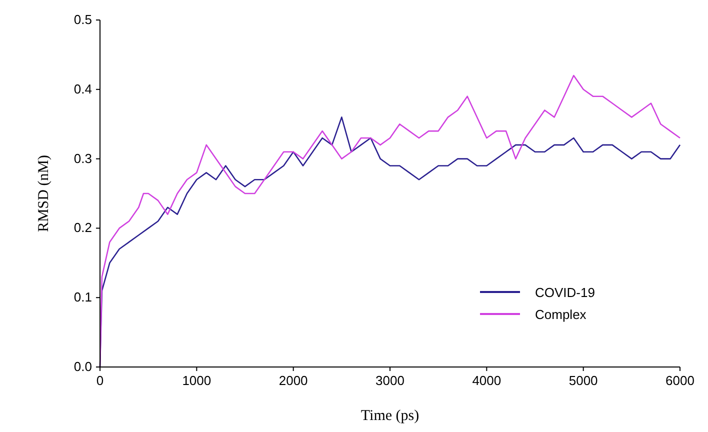  I want to click on y-tick-label: 0.3, so click(83, 158).